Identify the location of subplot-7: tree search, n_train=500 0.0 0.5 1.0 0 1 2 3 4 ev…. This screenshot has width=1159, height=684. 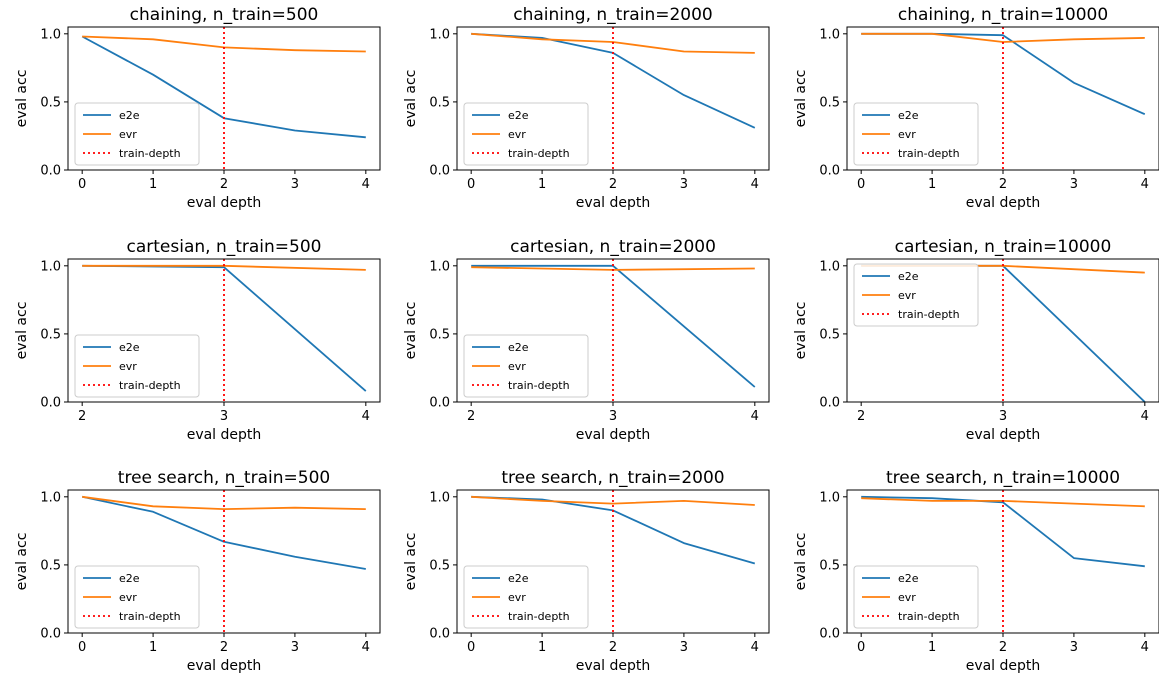
(197, 571).